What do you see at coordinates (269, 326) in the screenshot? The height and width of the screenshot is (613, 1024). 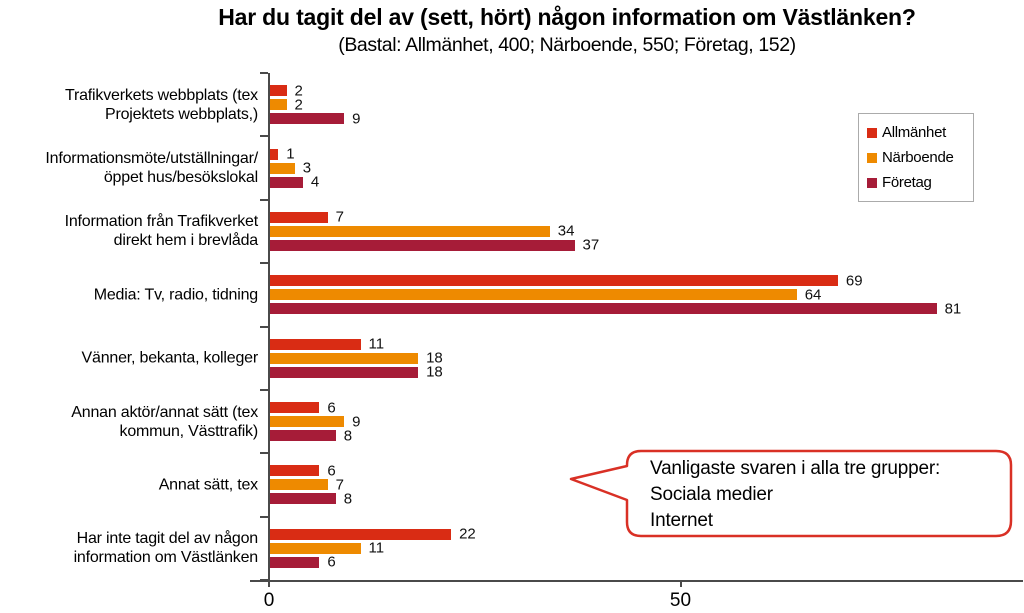 I see `y-axis-line` at bounding box center [269, 326].